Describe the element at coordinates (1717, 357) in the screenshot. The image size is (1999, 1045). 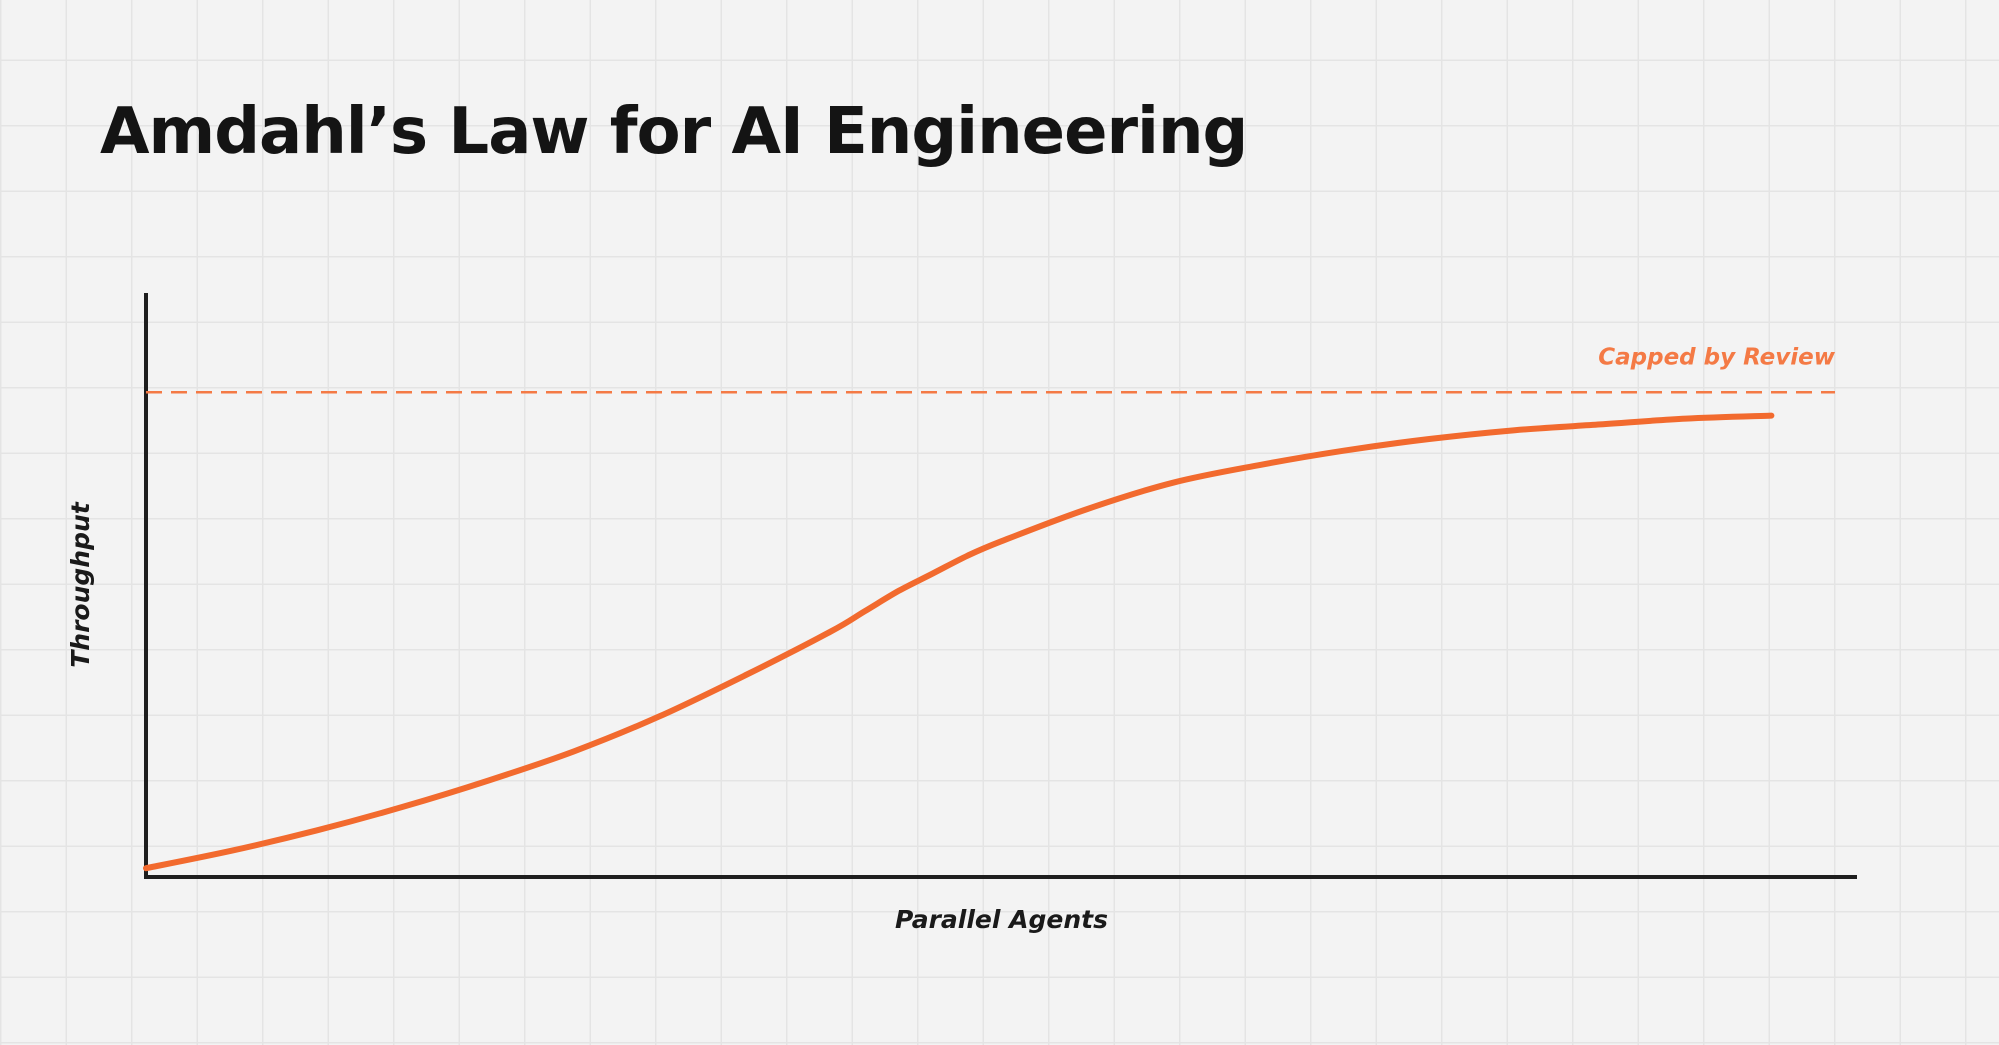
I see `capped-by-review-label: Capped by Review` at that location.